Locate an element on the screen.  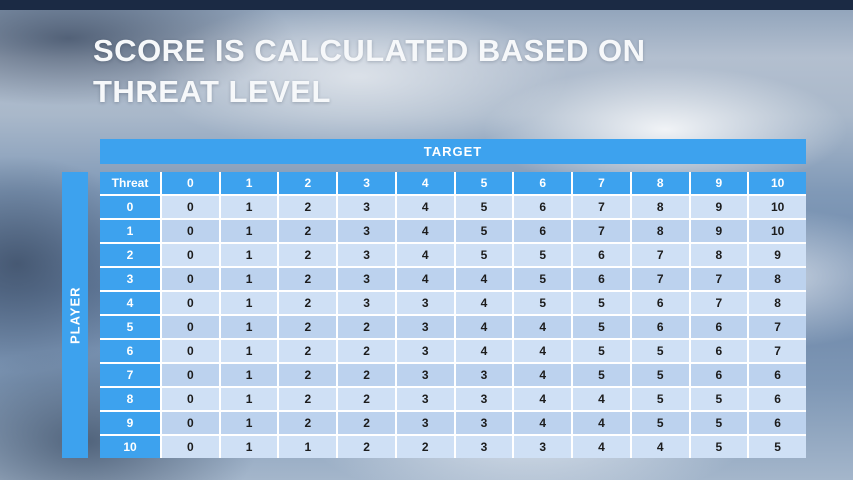
score-cell-r5-c0: 0 is located at coordinates (190, 327).